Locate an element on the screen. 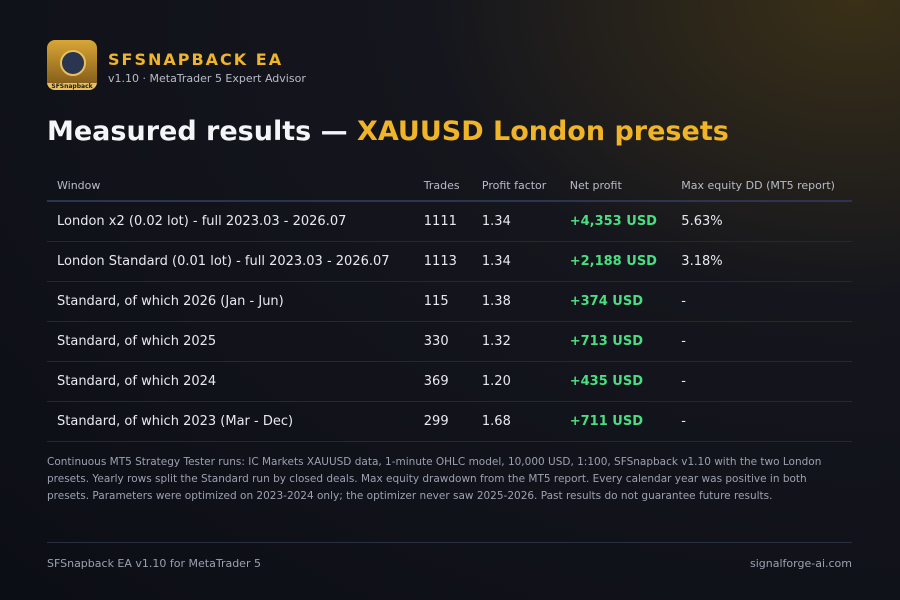 The image size is (900, 600). brand: SFSNAPBACK EA is located at coordinates (196, 59).